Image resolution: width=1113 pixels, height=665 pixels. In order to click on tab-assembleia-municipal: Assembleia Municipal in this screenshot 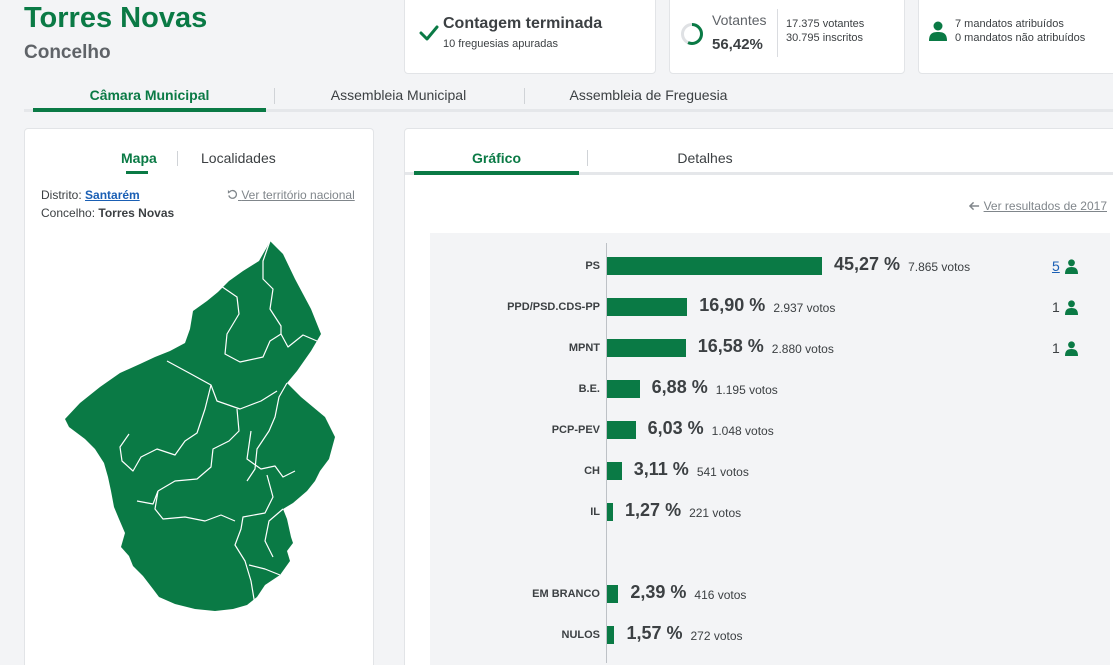, I will do `click(398, 95)`.